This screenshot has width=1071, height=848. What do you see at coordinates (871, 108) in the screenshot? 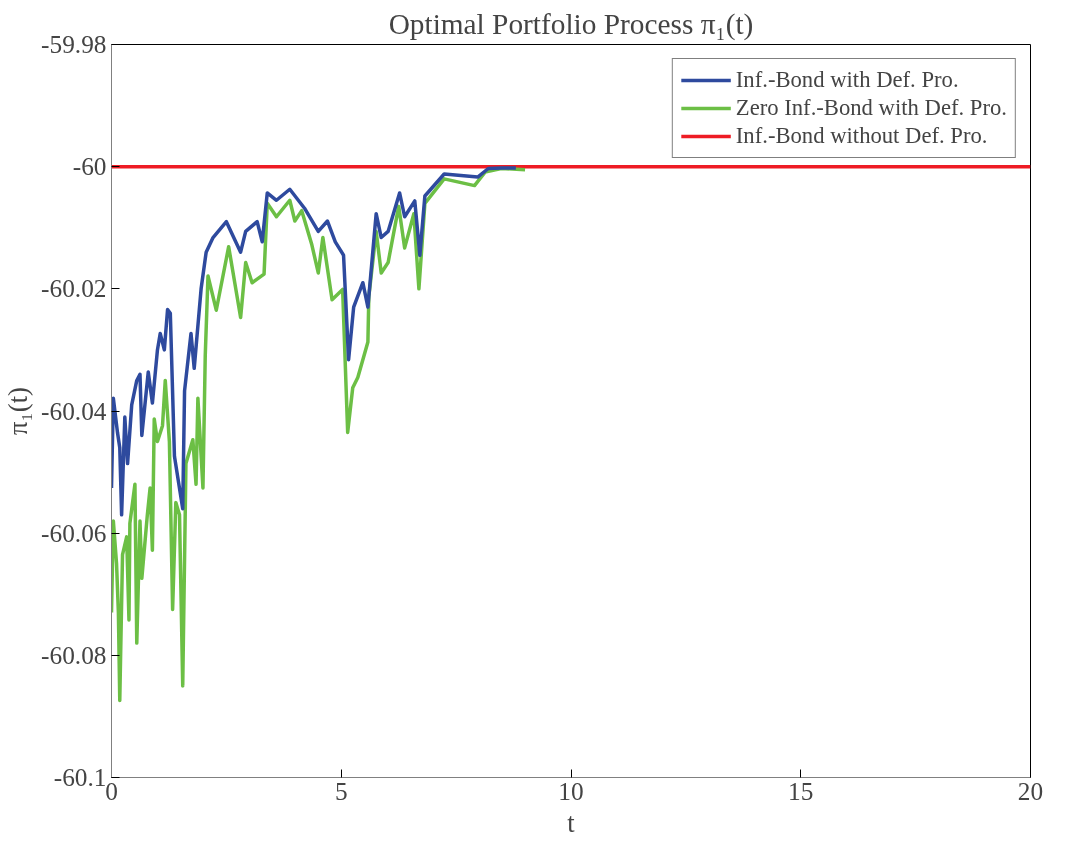
I see `legend-label: Zero Inf.-Bond with Def. Pro.` at bounding box center [871, 108].